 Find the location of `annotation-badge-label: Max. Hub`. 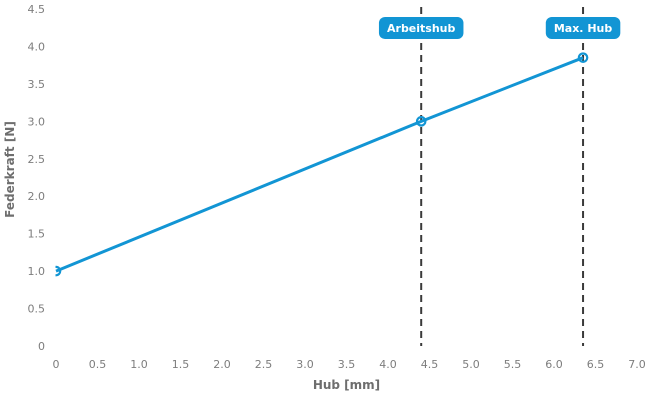

annotation-badge-label: Max. Hub is located at coordinates (583, 28).